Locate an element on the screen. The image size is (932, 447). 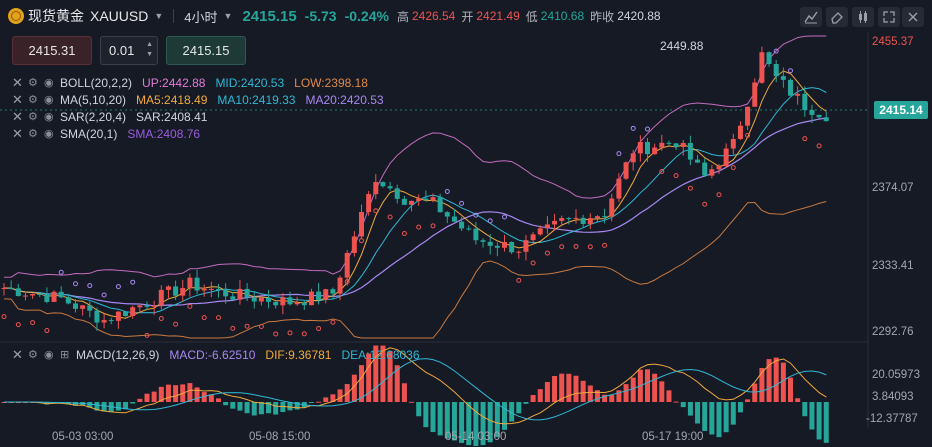
indicator-value: SMA:2408.76 is located at coordinates (164, 133).